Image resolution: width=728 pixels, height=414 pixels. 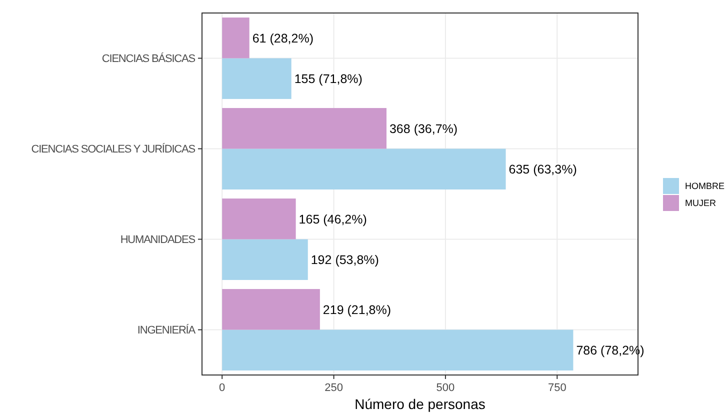 I want to click on data-label: 165 (46,2%), so click(x=332, y=219).